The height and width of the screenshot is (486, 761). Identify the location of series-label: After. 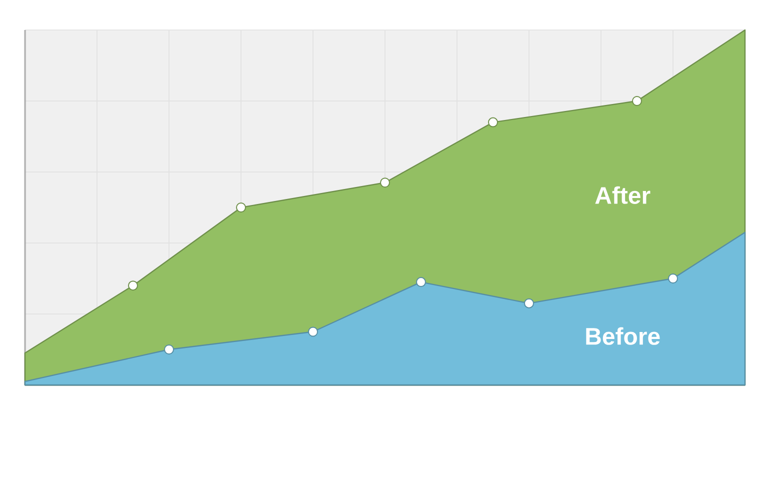
(622, 195).